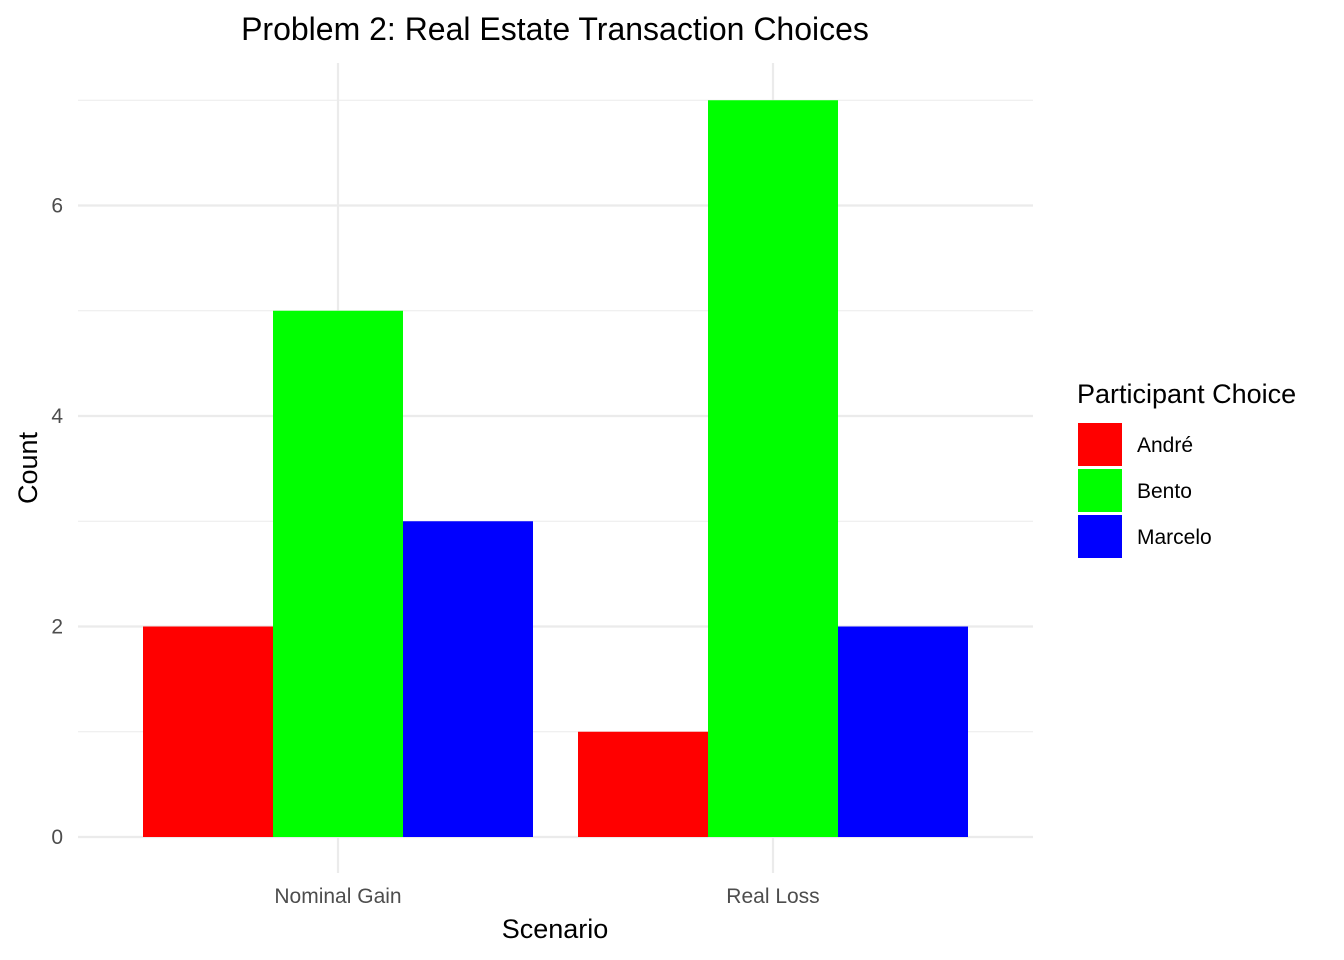 The height and width of the screenshot is (960, 1344). Describe the element at coordinates (1164, 491) in the screenshot. I see `legend-label: Bento` at that location.